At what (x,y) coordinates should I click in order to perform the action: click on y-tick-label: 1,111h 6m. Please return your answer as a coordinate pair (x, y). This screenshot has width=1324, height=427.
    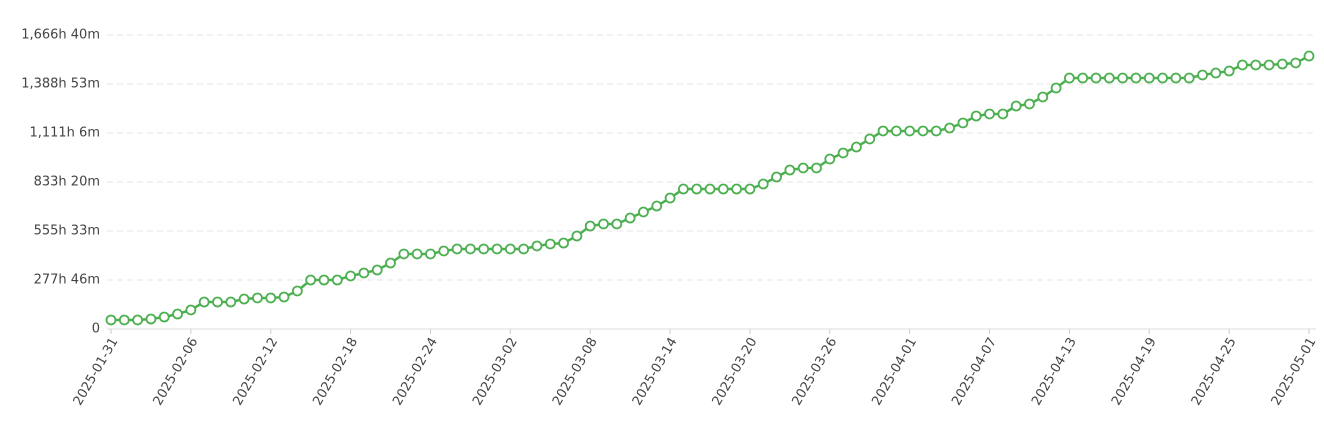
    Looking at the image, I should click on (64, 133).